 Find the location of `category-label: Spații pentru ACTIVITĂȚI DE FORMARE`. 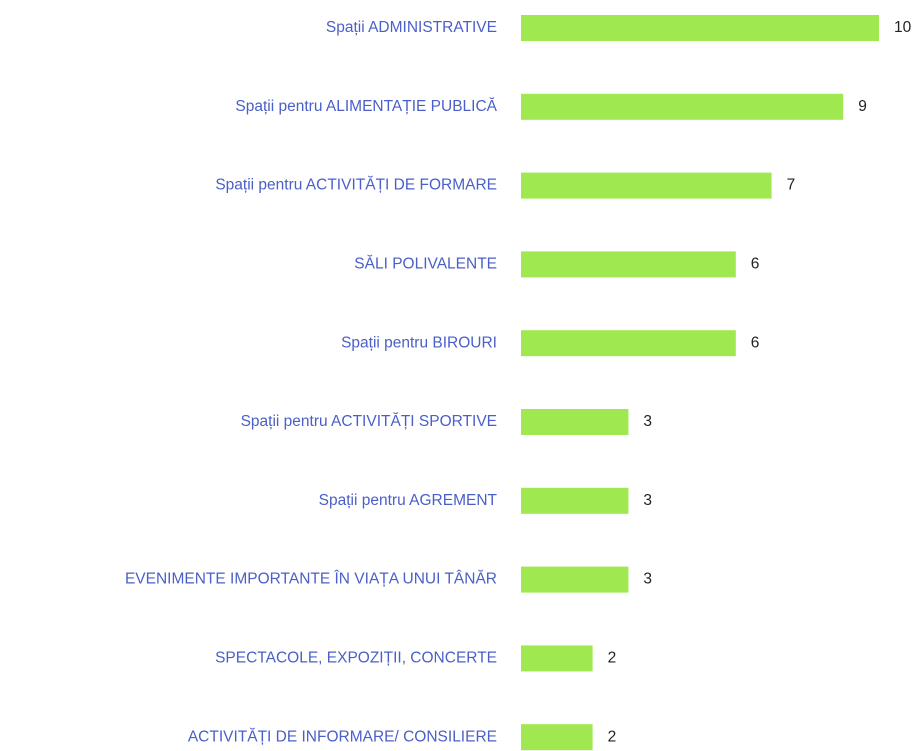

category-label: Spații pentru ACTIVITĂȚI DE FORMARE is located at coordinates (356, 185).